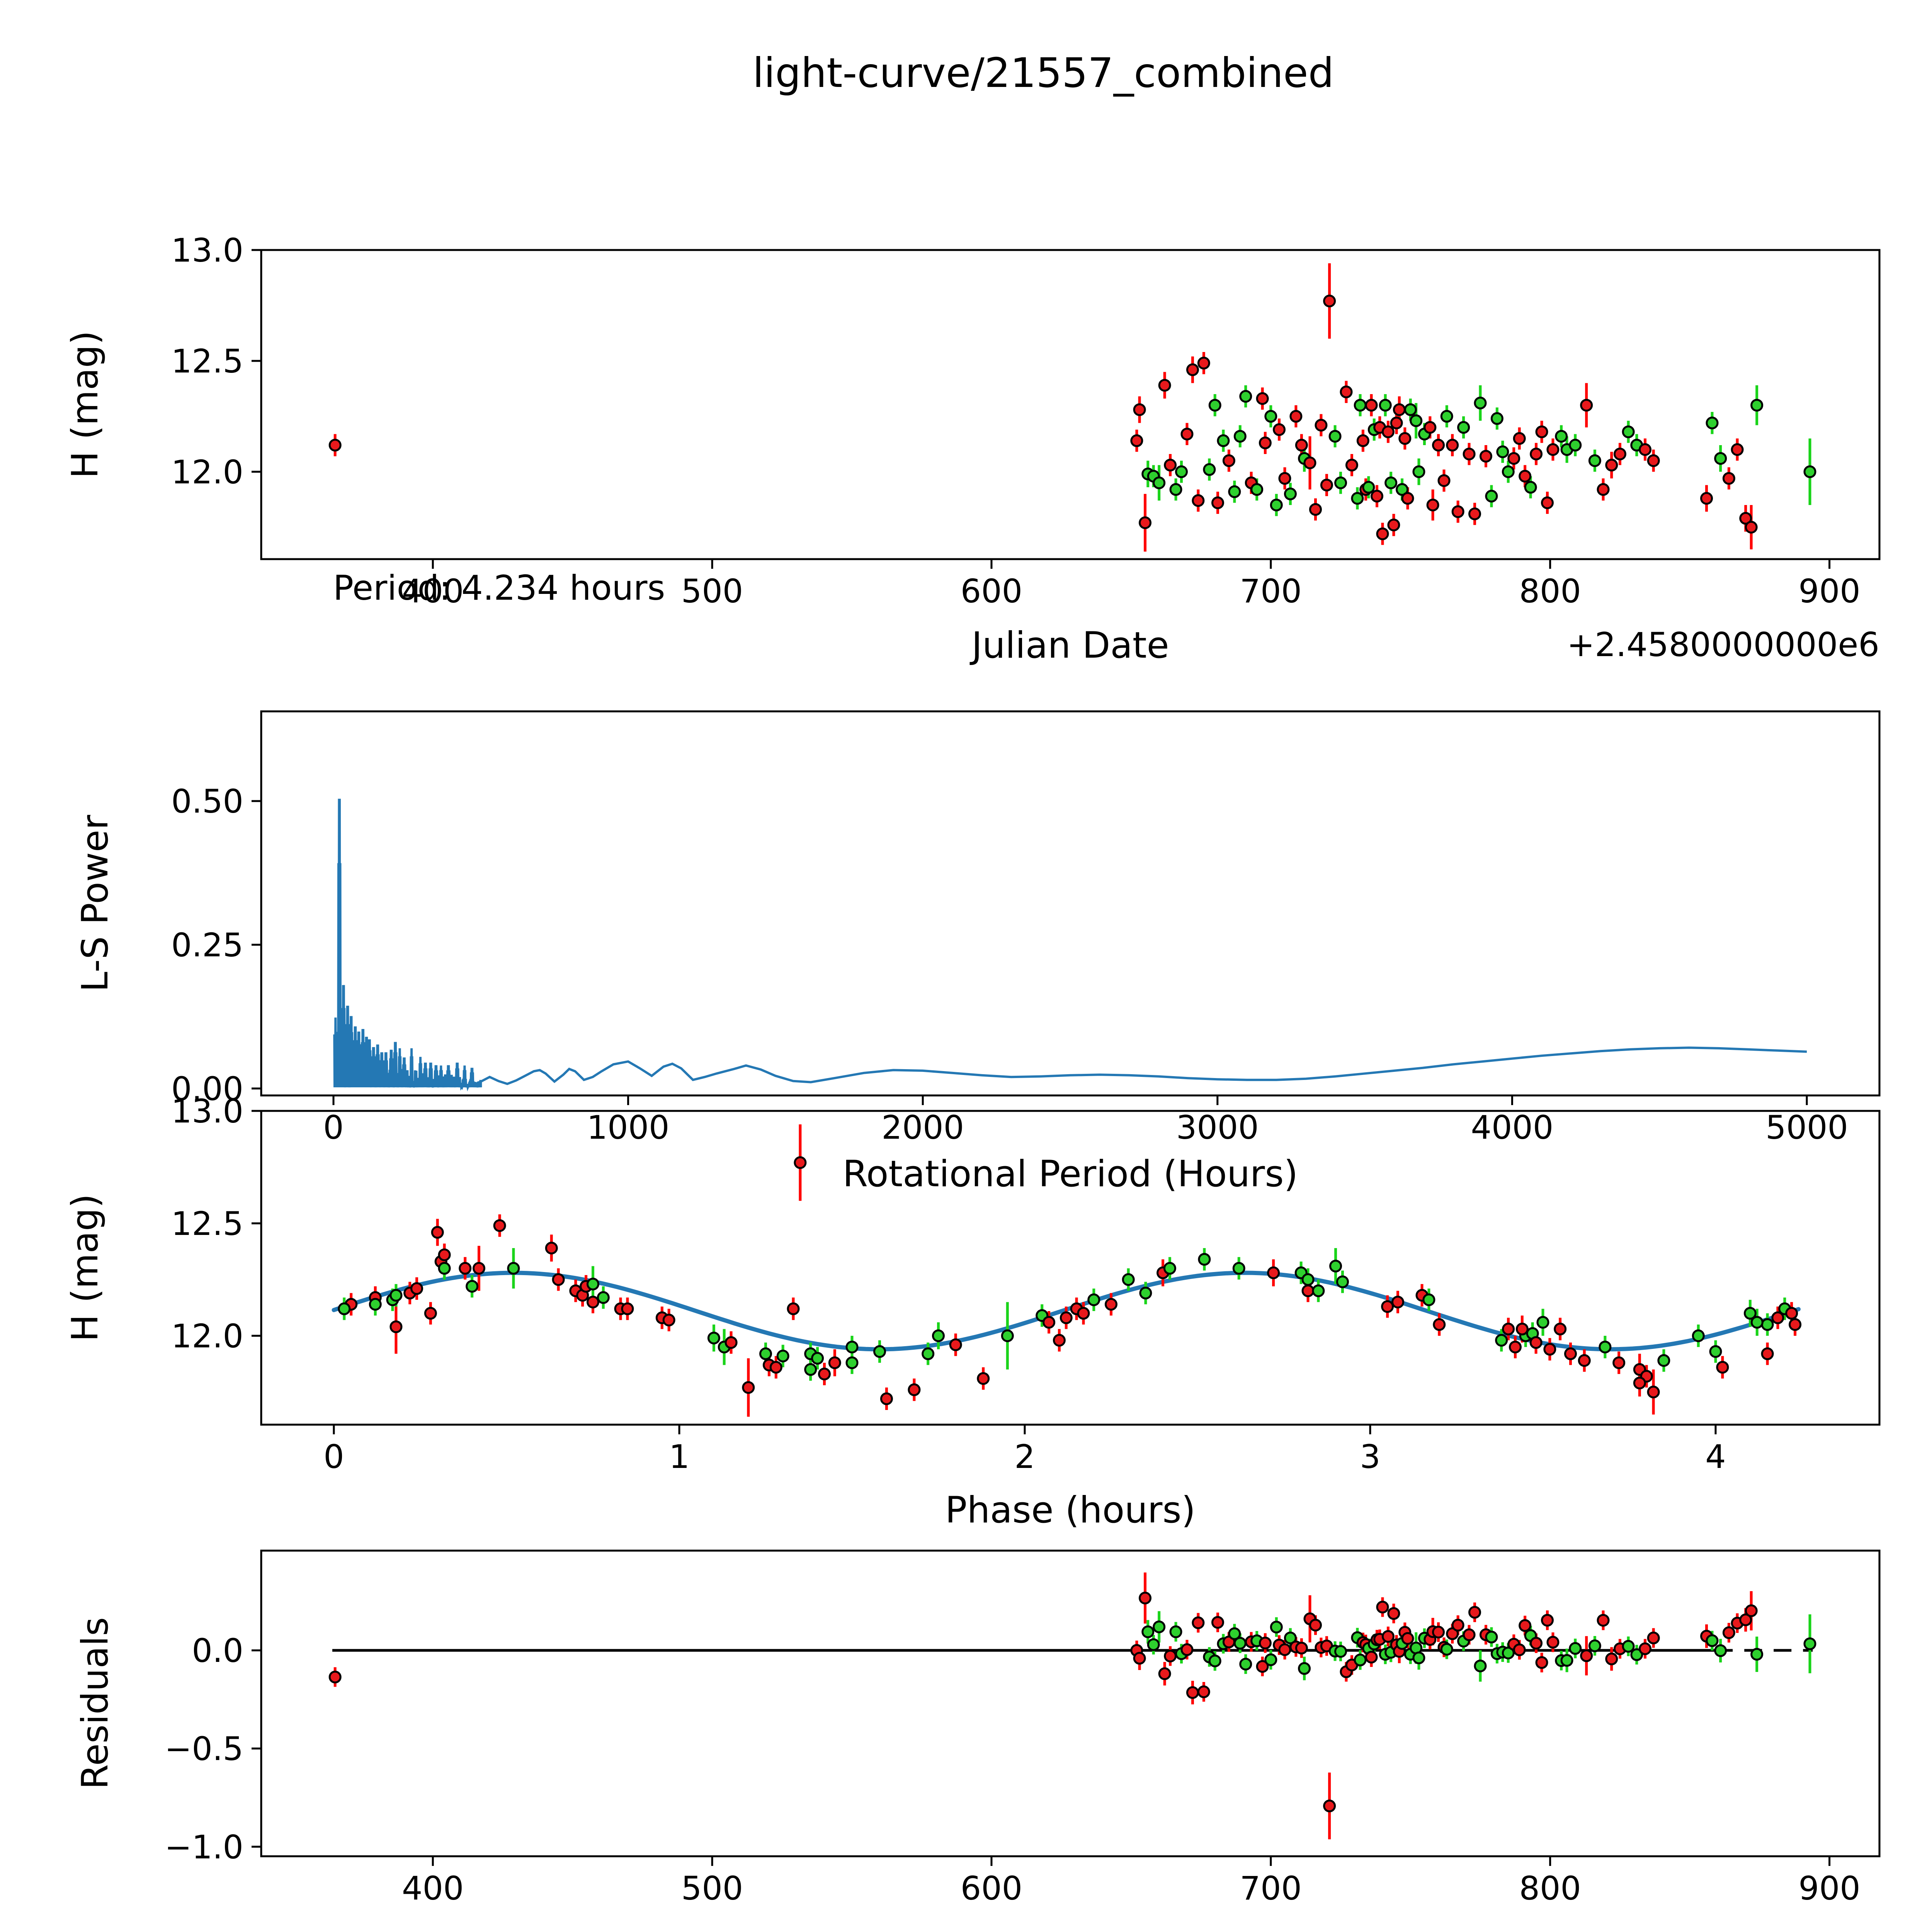 The height and width of the screenshot is (1932, 1932). Describe the element at coordinates (333, 1457) in the screenshot. I see `x-tick-label: 0` at that location.